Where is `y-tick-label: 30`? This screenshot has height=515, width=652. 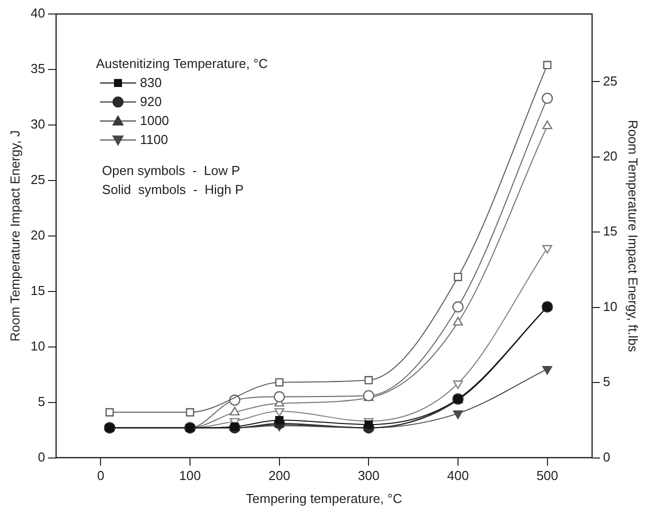
y-tick-label: 30 is located at coordinates (38, 124).